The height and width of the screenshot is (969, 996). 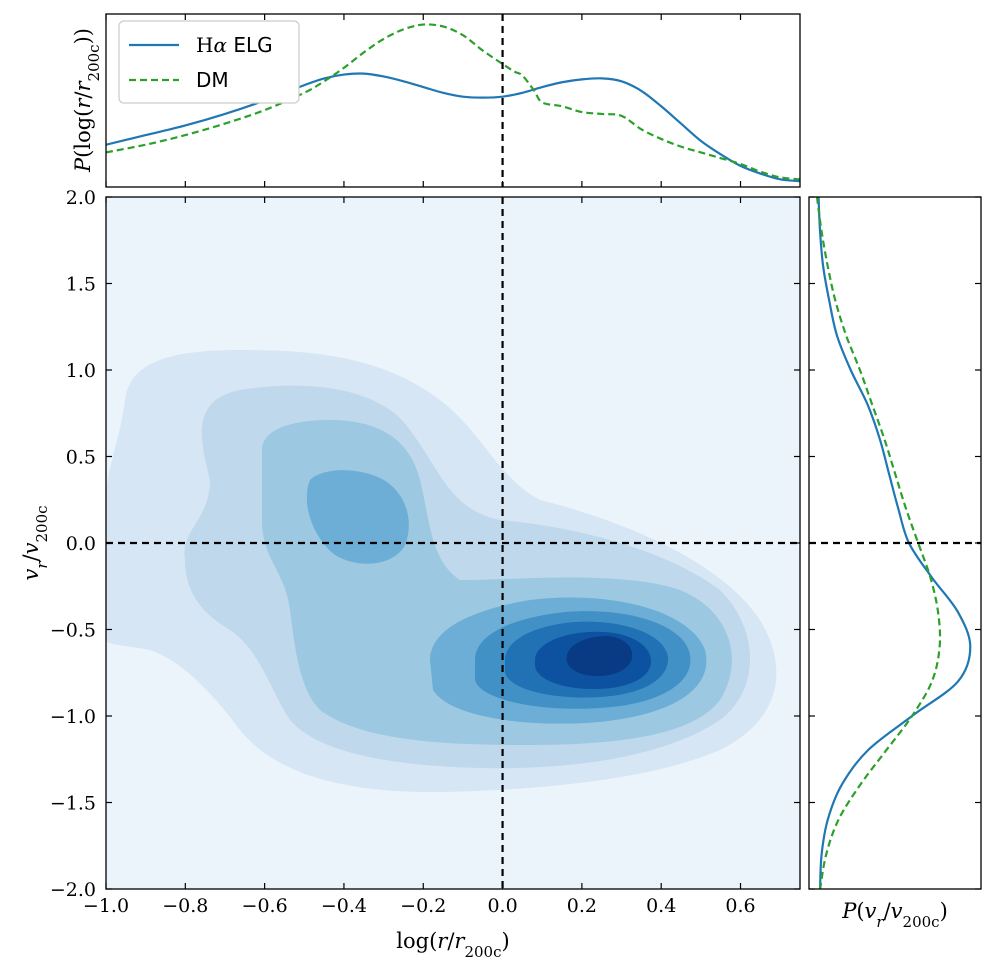 What do you see at coordinates (81, 544) in the screenshot?
I see `main-y-tick-label: 0.0` at bounding box center [81, 544].